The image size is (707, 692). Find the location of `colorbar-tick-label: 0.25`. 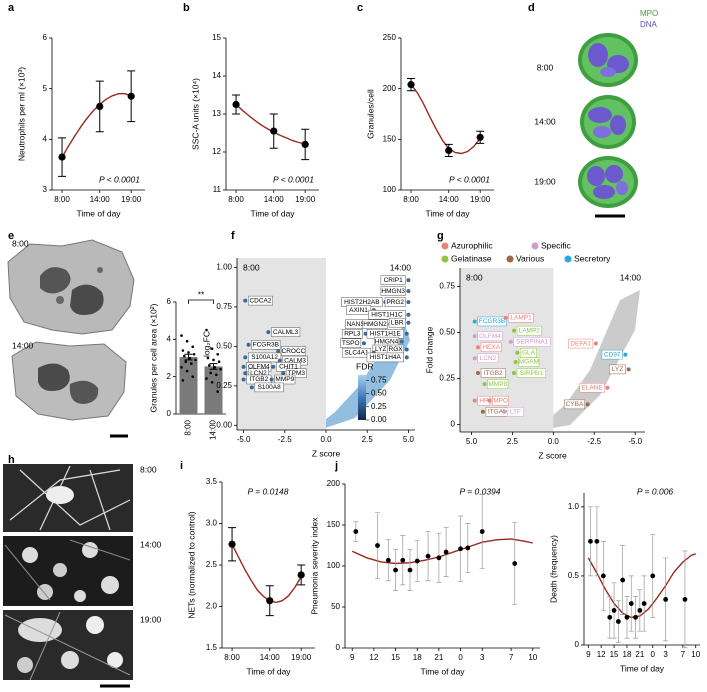

colorbar-tick-label: 0.25 is located at coordinates (379, 406).